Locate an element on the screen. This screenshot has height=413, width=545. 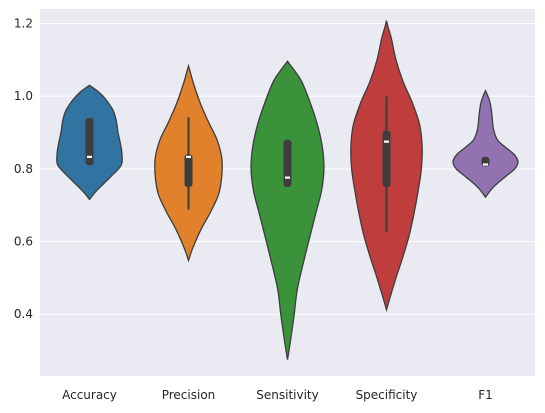
y-tick-label: 0.6 is located at coordinates (23, 242).